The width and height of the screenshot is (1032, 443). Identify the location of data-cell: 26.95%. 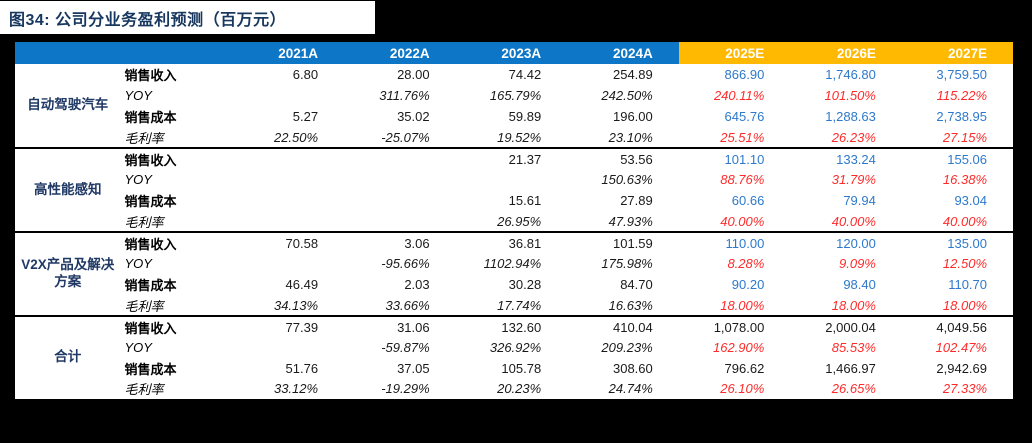
(519, 221).